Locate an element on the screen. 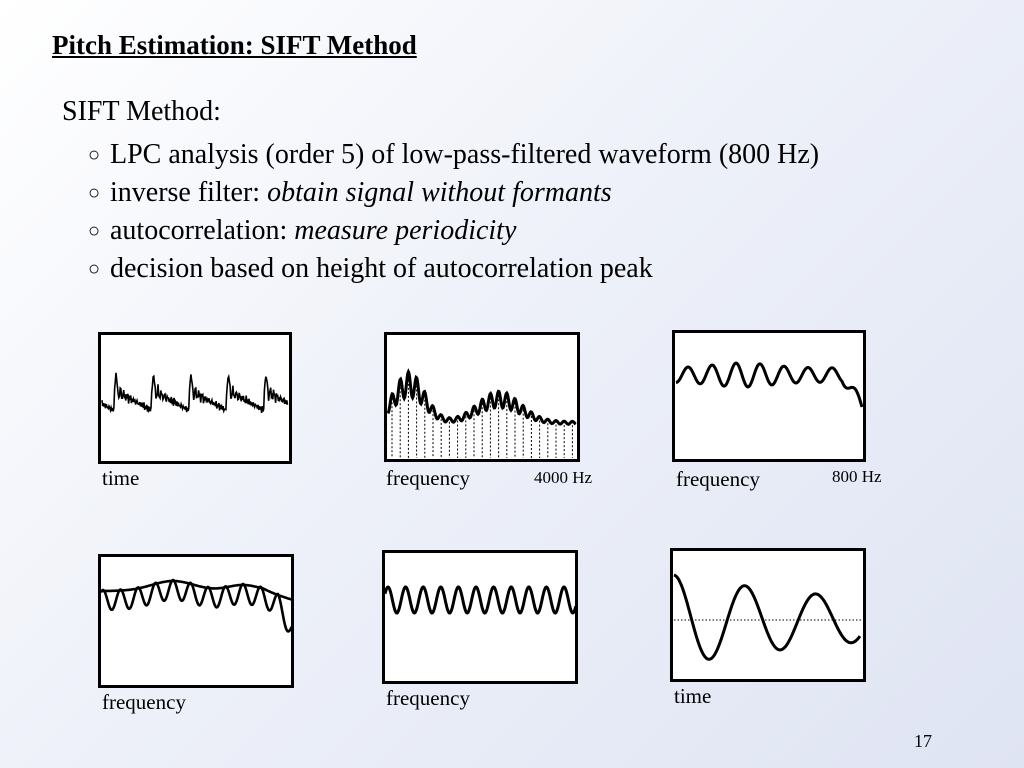 The height and width of the screenshot is (768, 1024). flattened-spectrum-panel is located at coordinates (480, 617).